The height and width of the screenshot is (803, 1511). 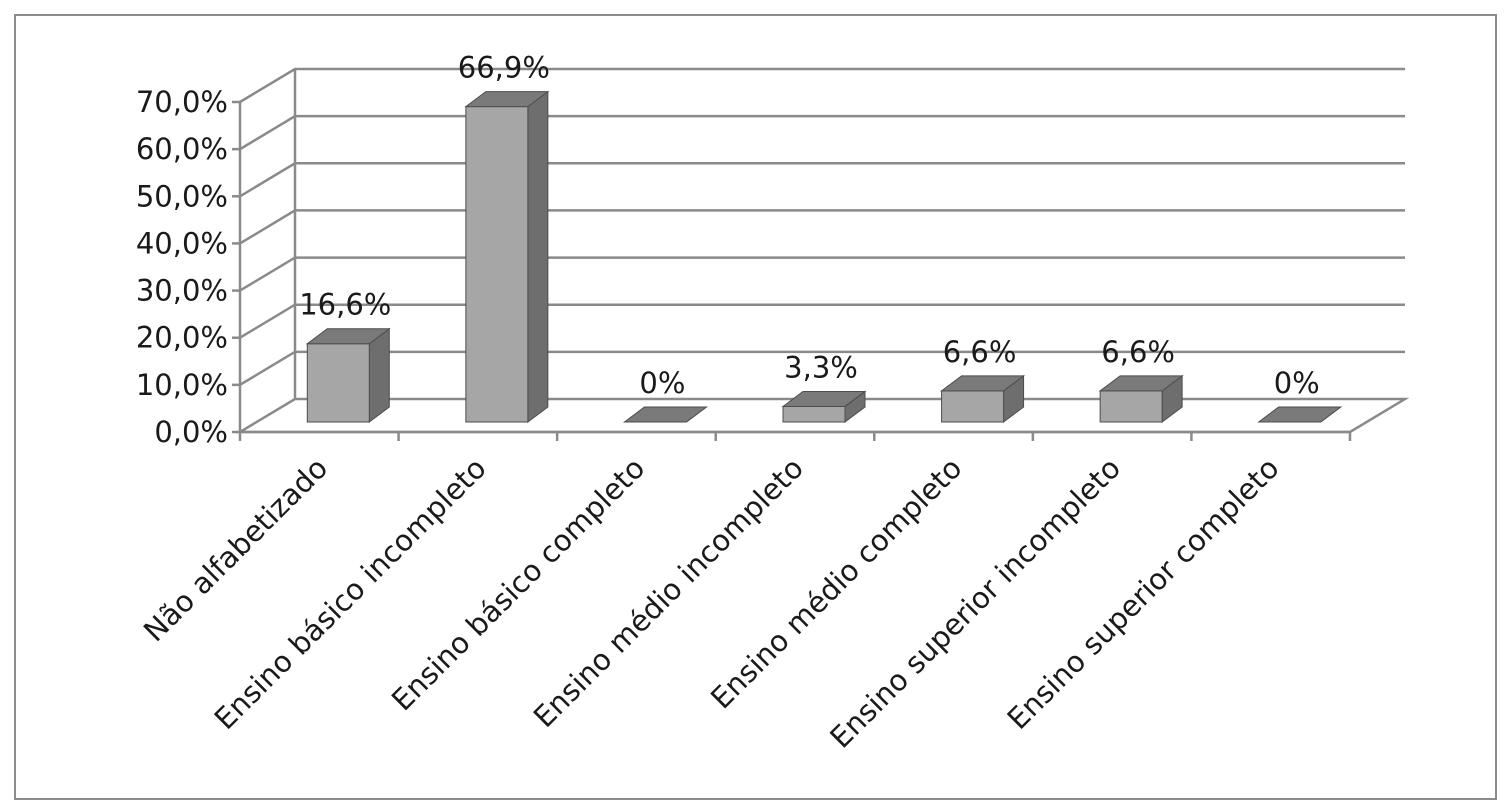 What do you see at coordinates (518, 584) in the screenshot?
I see `x-category-label: Ensino básico completo` at bounding box center [518, 584].